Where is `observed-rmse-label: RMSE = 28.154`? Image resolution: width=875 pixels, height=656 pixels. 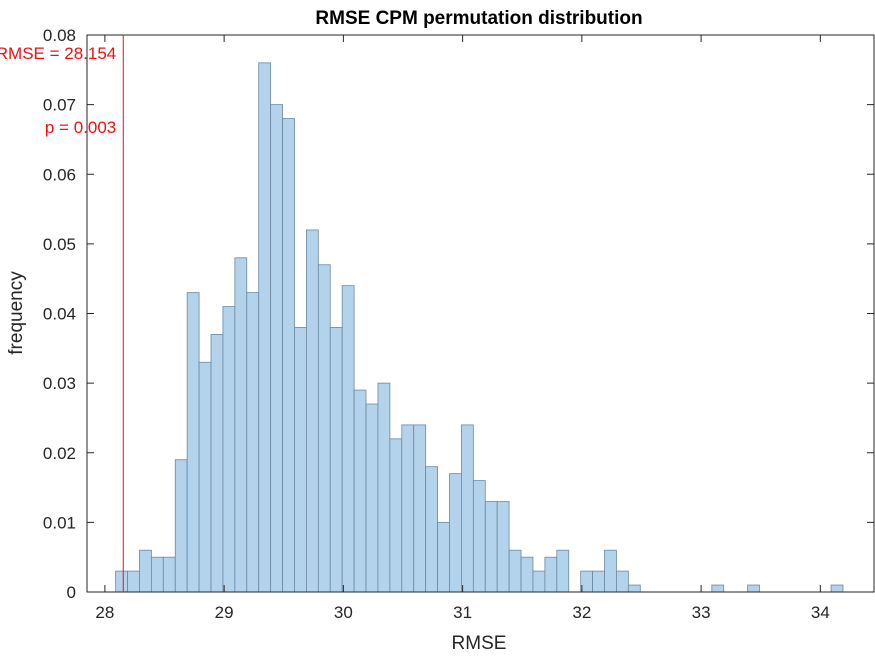
observed-rmse-label: RMSE = 28.154 is located at coordinates (58, 53).